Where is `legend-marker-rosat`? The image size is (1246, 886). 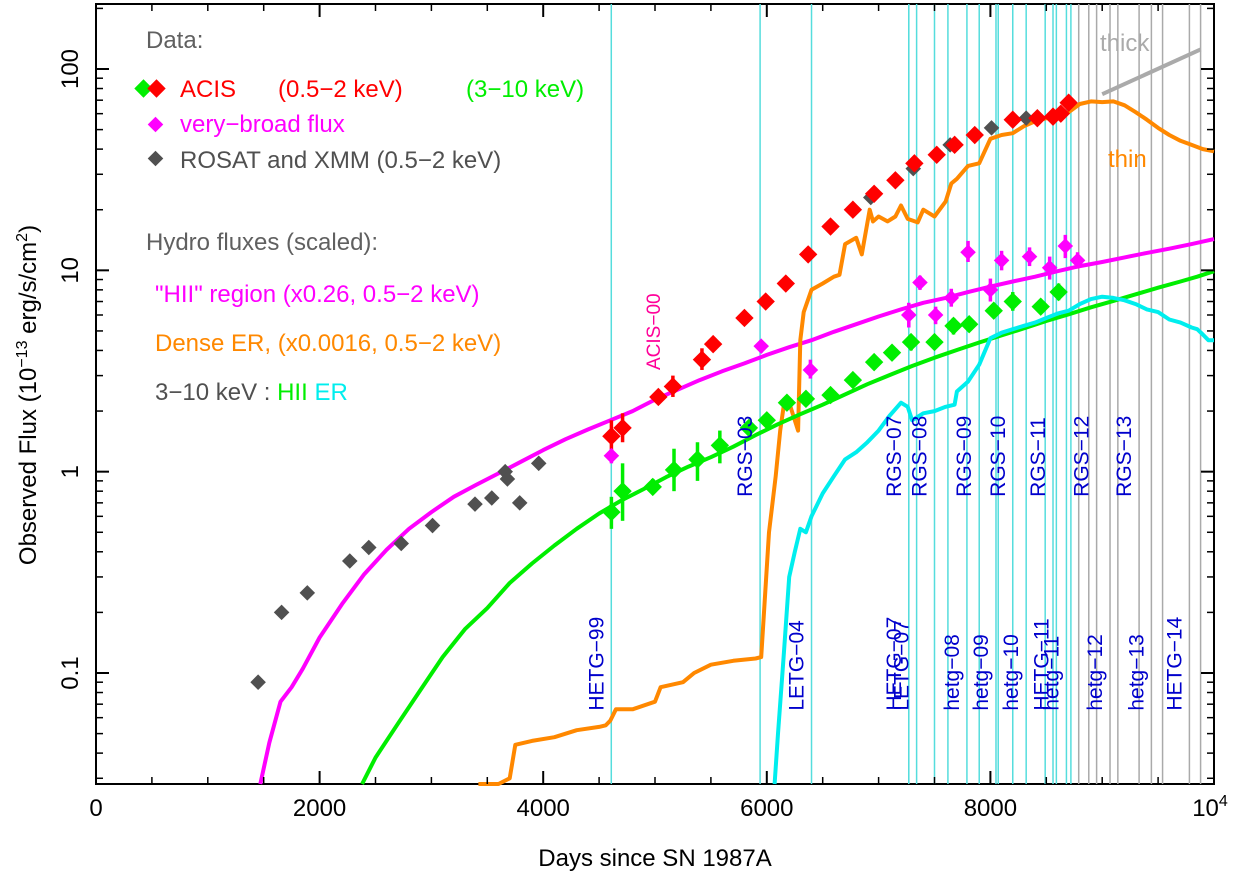 legend-marker-rosat is located at coordinates (155, 158).